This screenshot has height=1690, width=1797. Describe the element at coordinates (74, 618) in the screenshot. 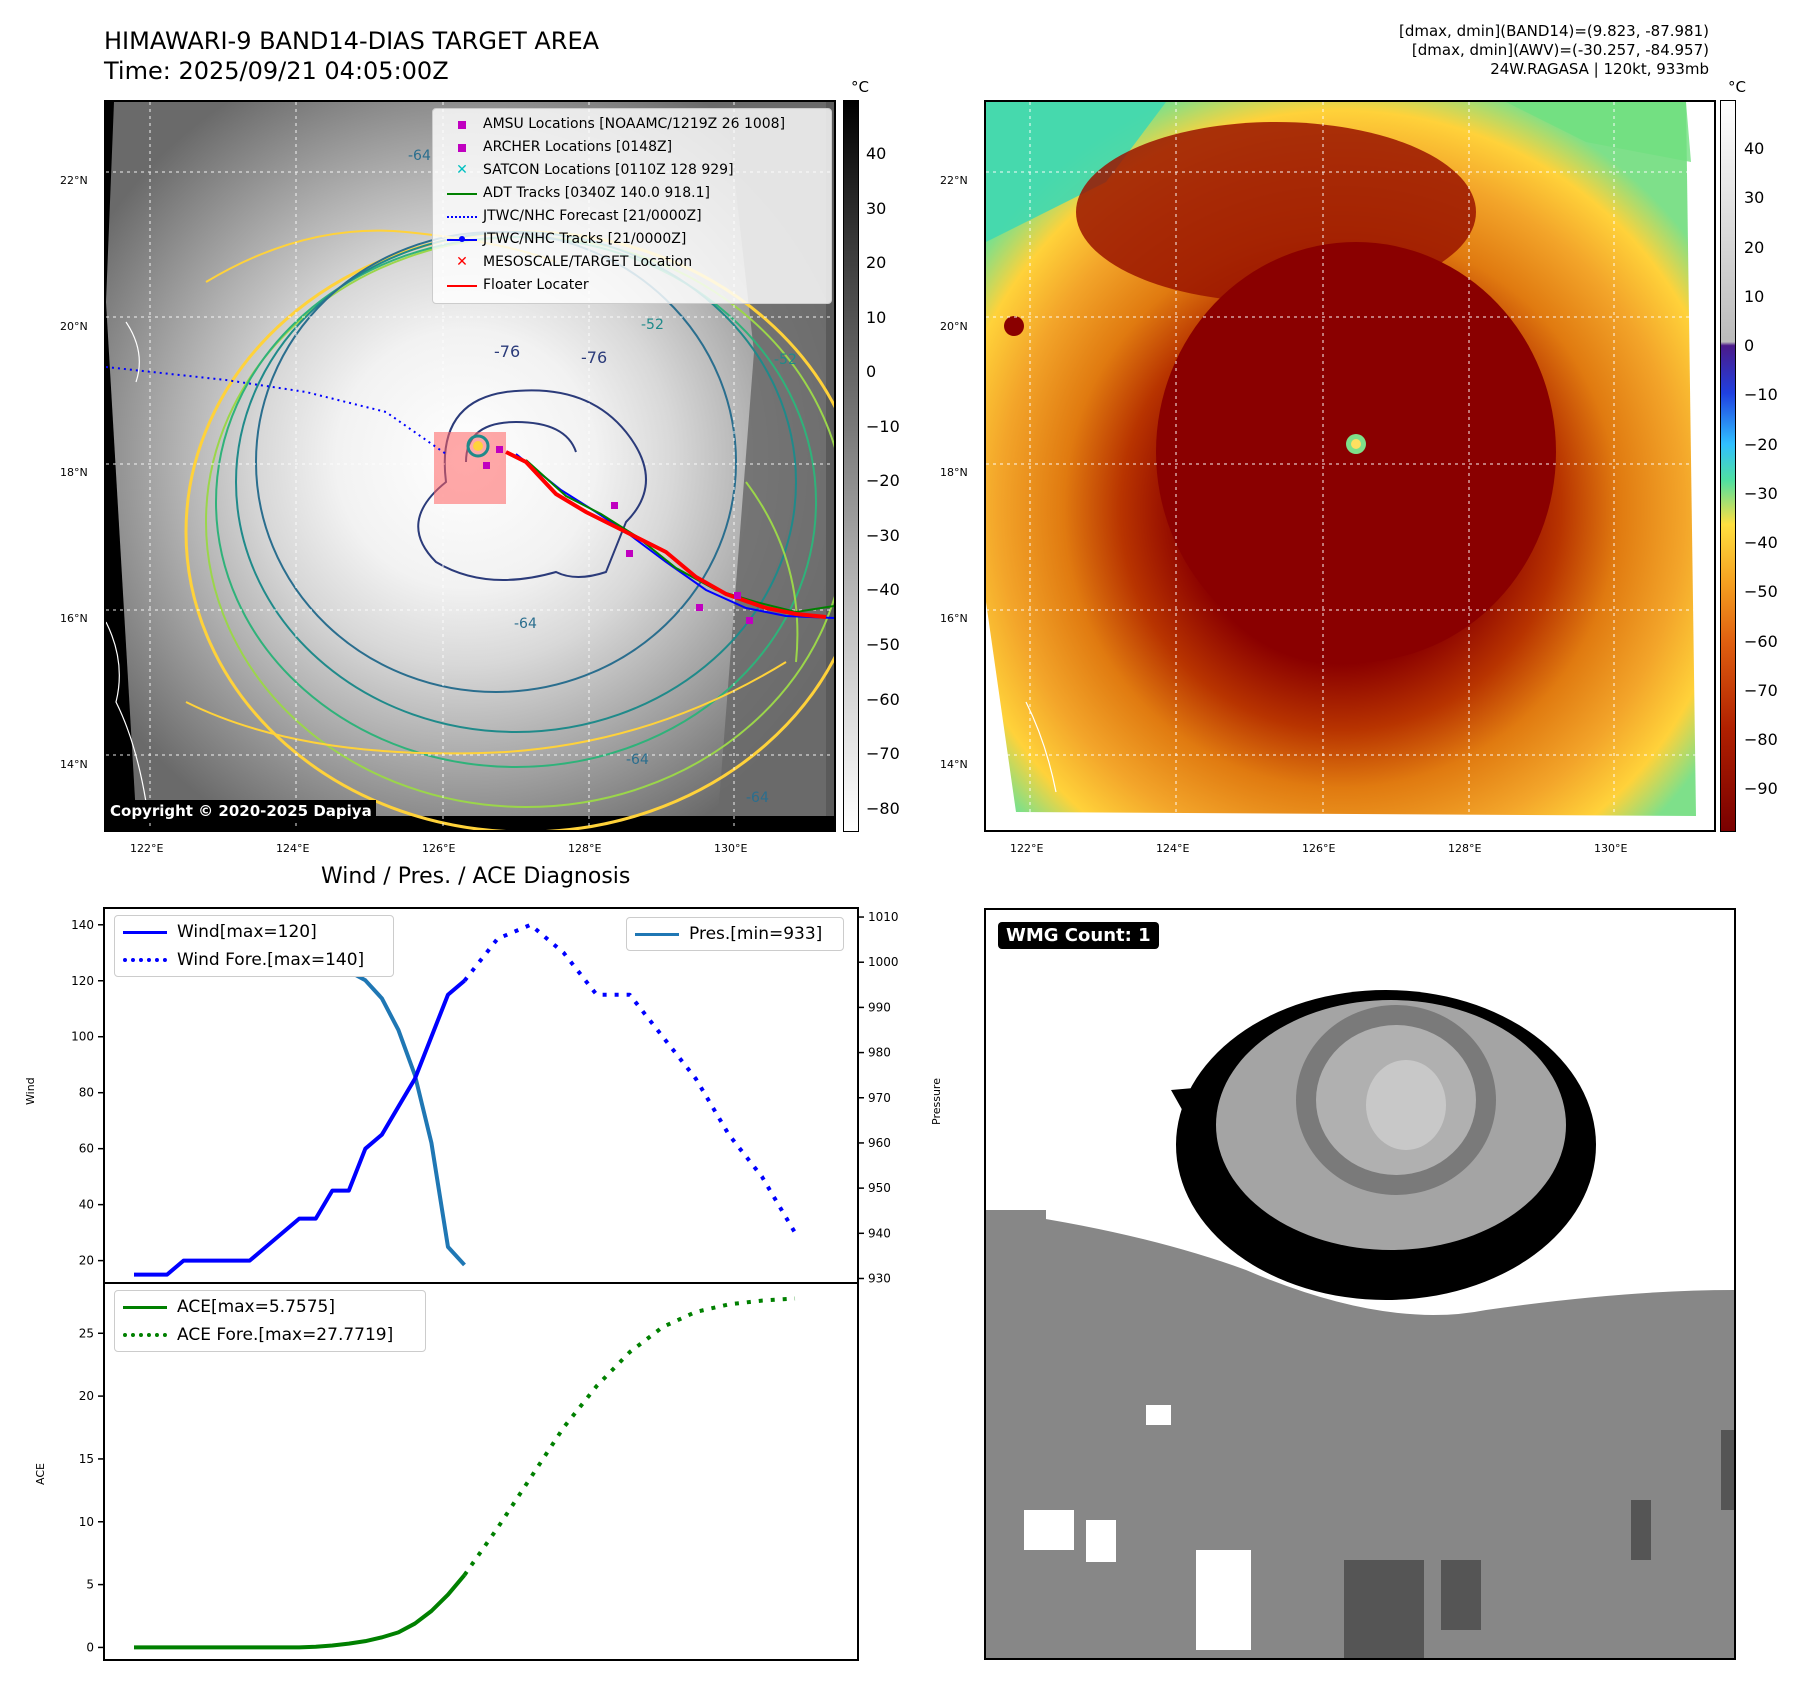

I see `lat-label: 16°N` at that location.